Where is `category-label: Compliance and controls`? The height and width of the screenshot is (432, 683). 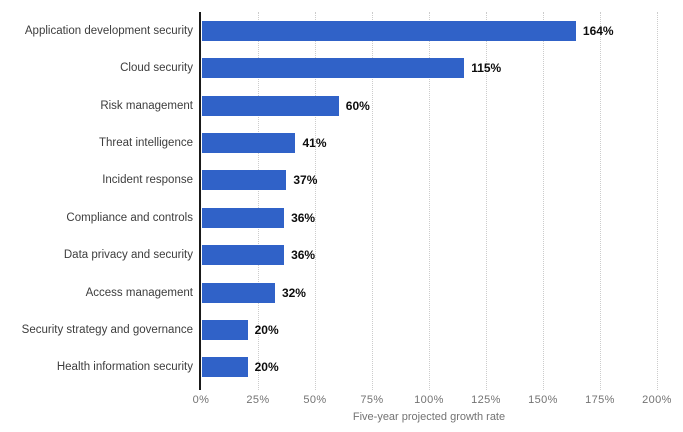 category-label: Compliance and controls is located at coordinates (129, 217).